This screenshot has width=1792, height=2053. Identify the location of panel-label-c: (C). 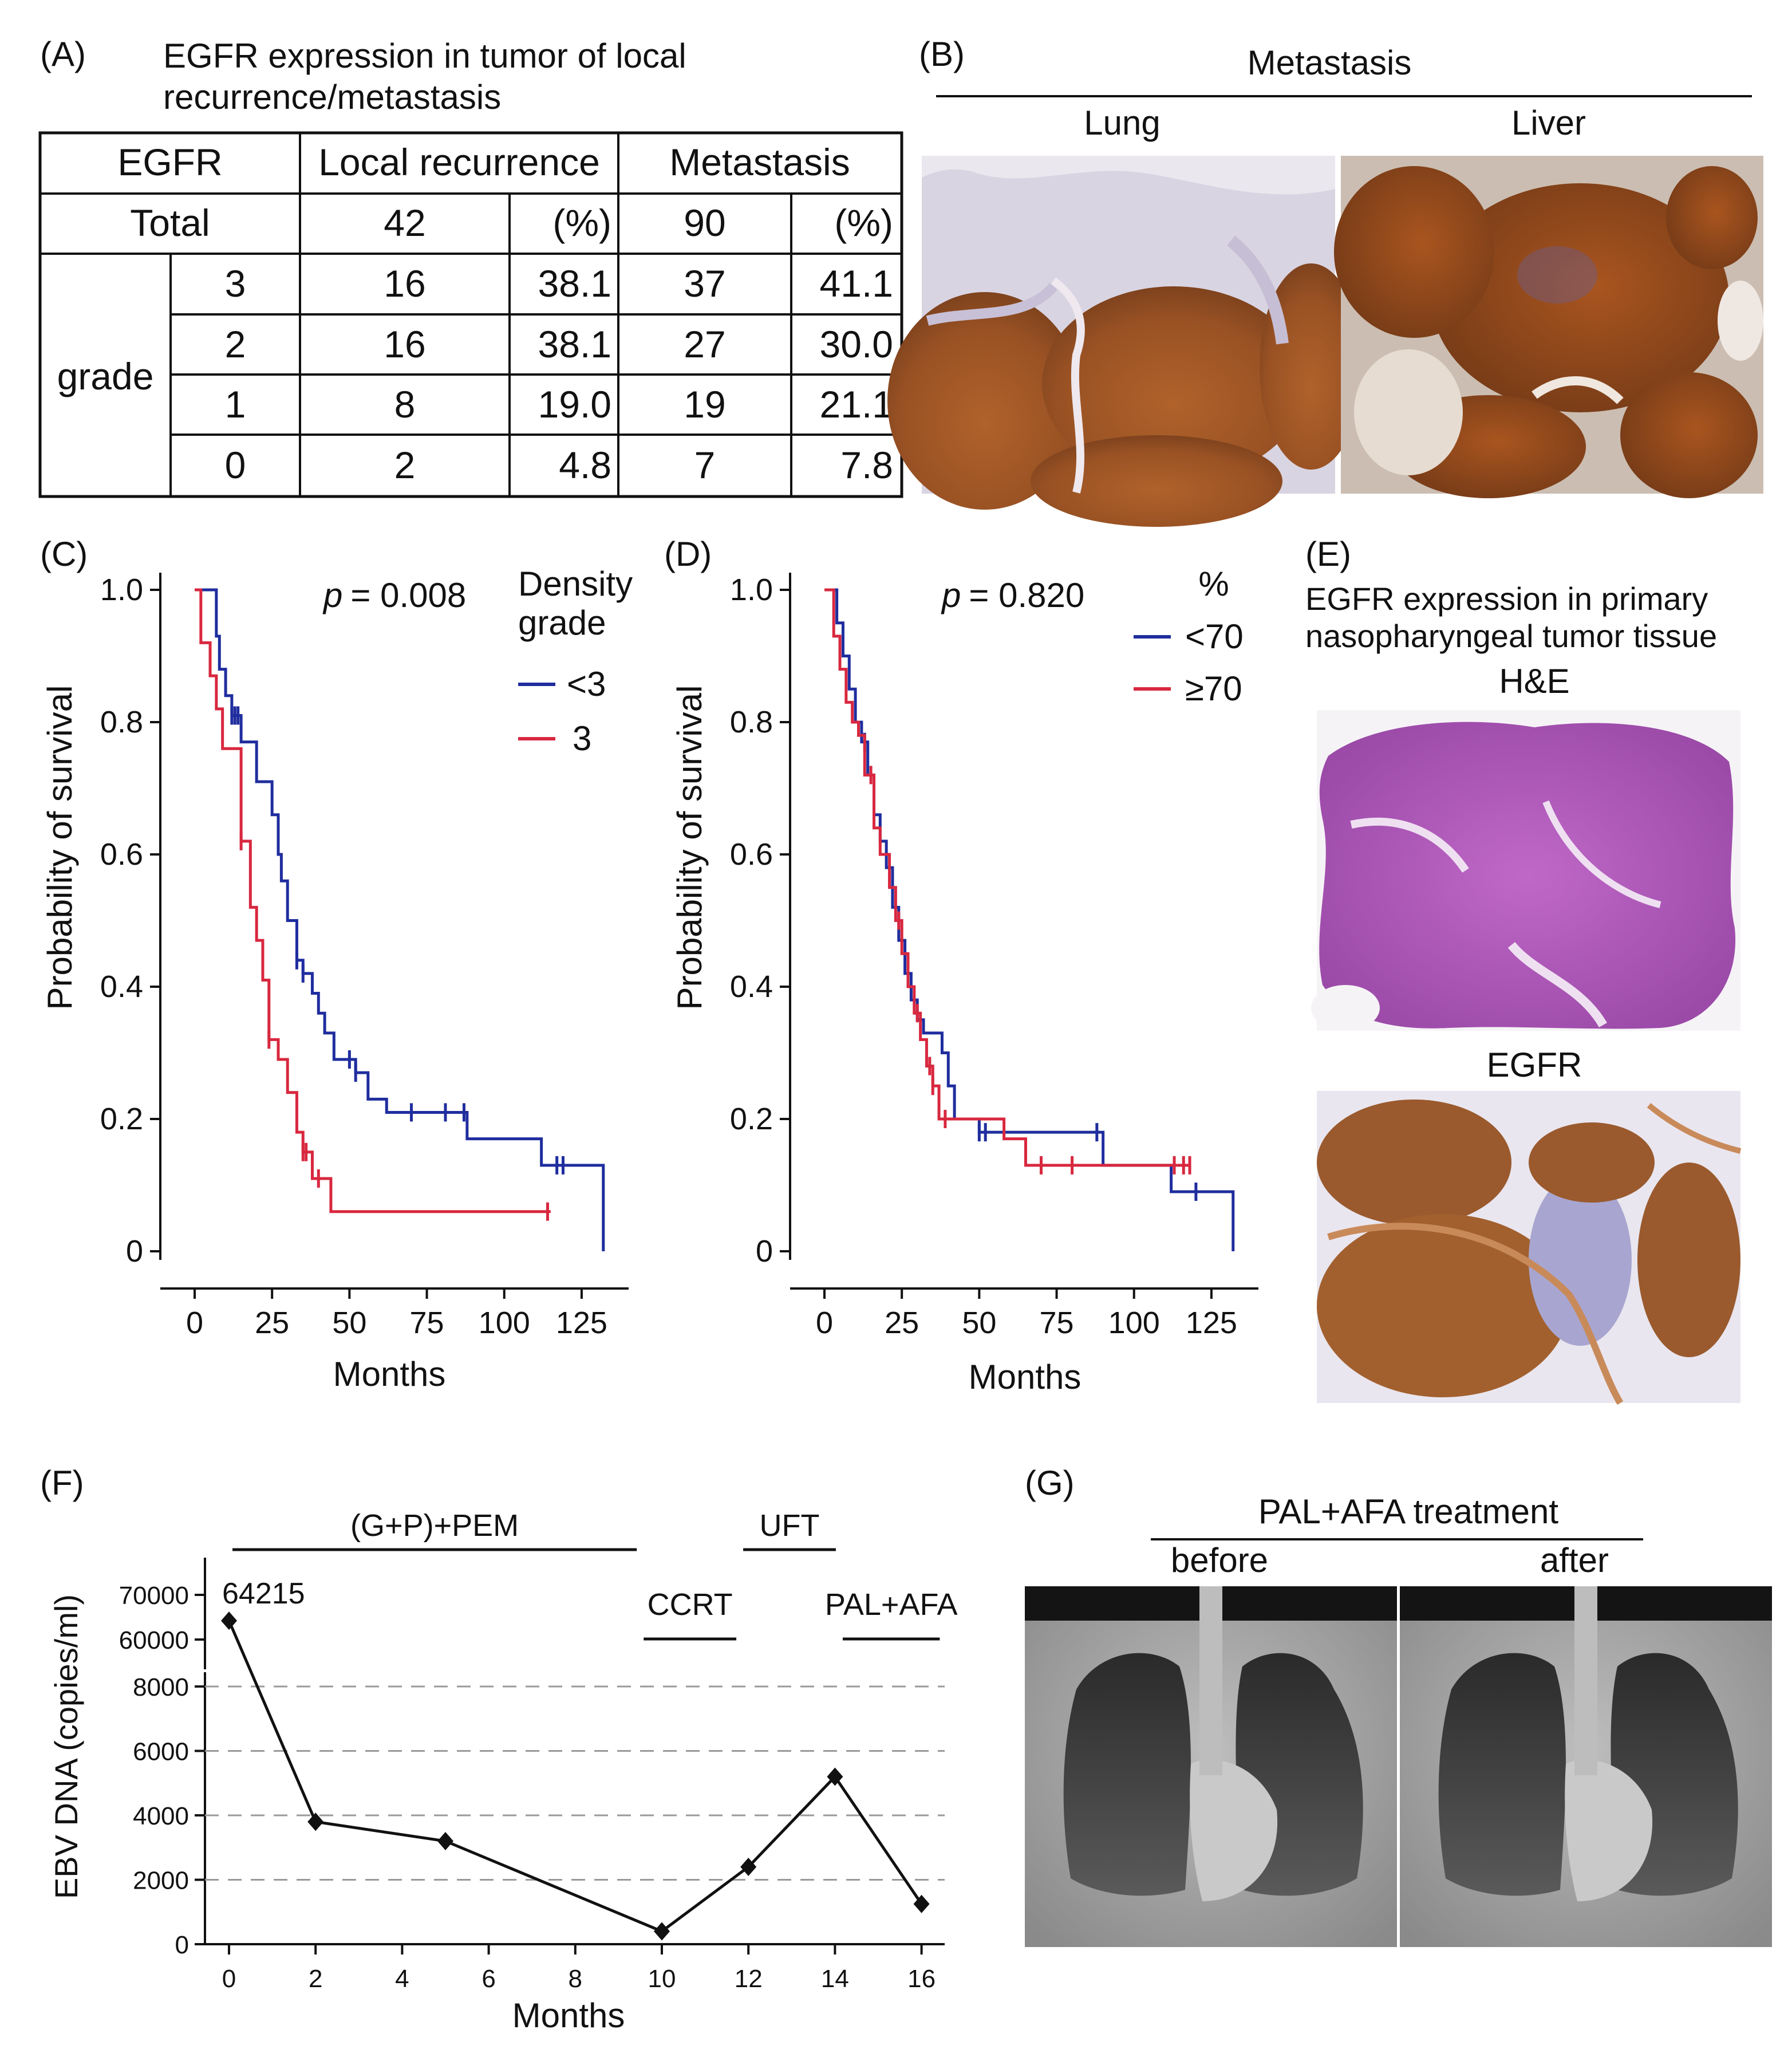
(64, 554).